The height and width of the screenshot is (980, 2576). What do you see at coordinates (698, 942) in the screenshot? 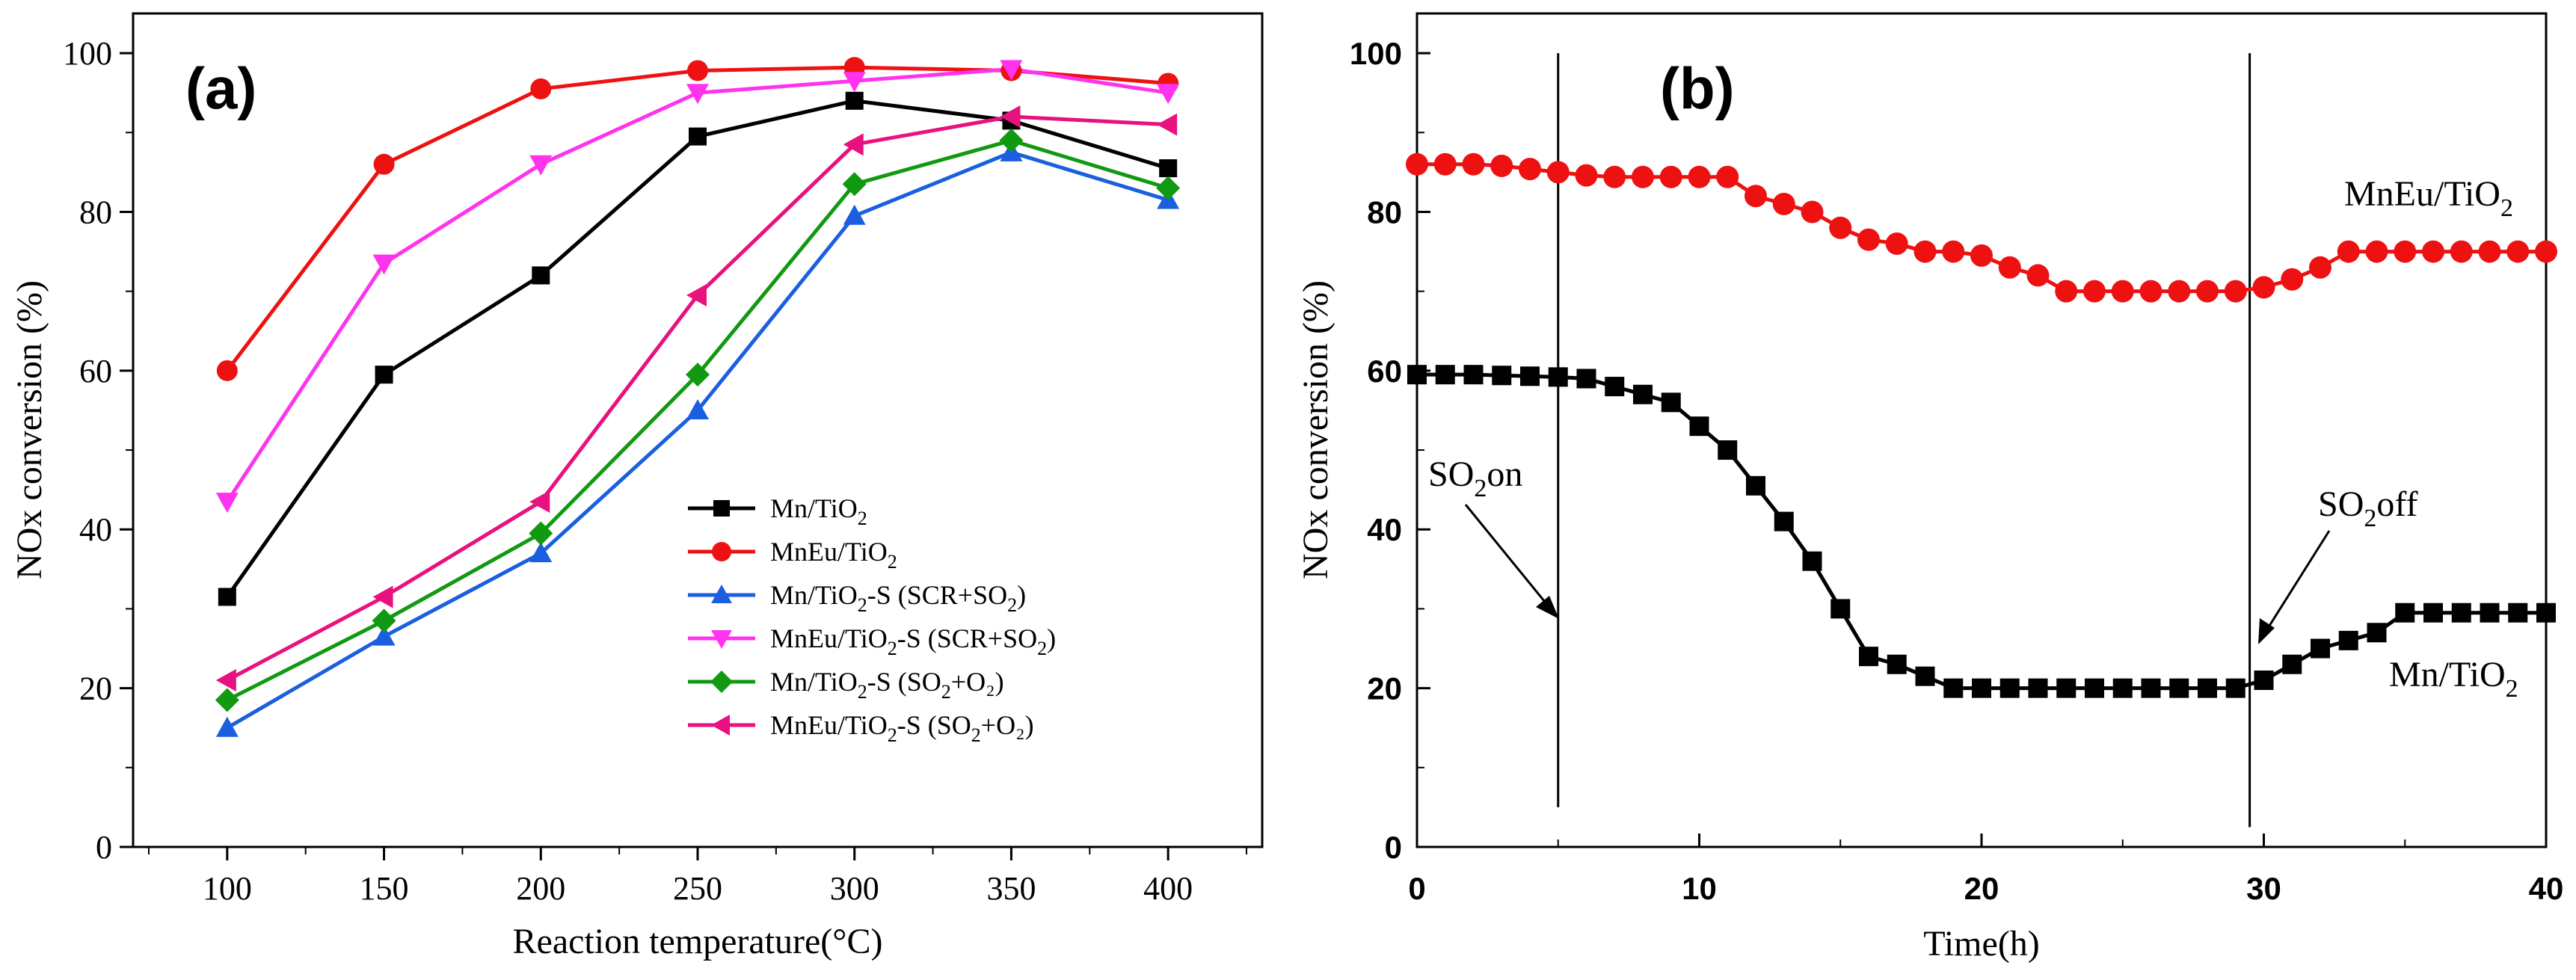
I see `panel-a-x-axis-title: Reaction temperature(°C)` at bounding box center [698, 942].